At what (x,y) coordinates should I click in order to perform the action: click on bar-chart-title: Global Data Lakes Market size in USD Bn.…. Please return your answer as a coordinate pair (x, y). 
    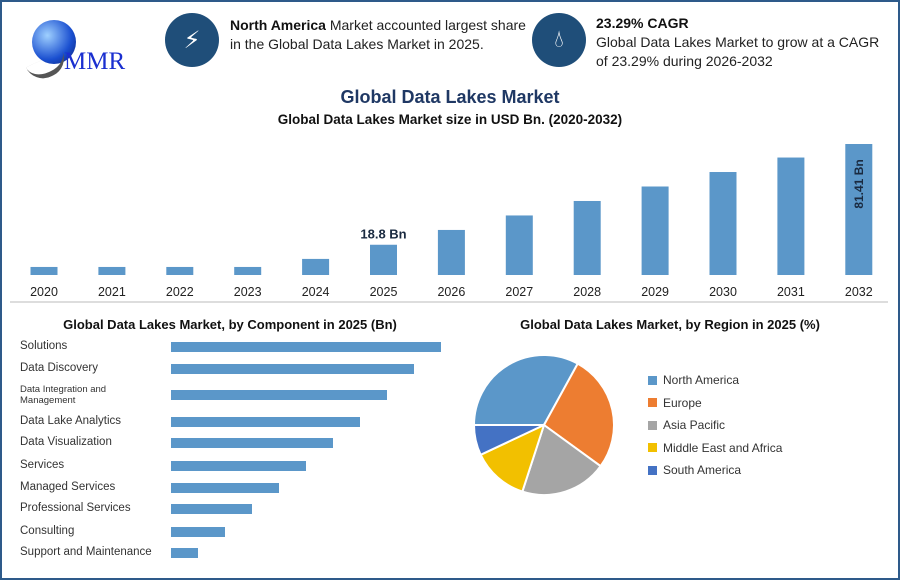
    Looking at the image, I should click on (450, 119).